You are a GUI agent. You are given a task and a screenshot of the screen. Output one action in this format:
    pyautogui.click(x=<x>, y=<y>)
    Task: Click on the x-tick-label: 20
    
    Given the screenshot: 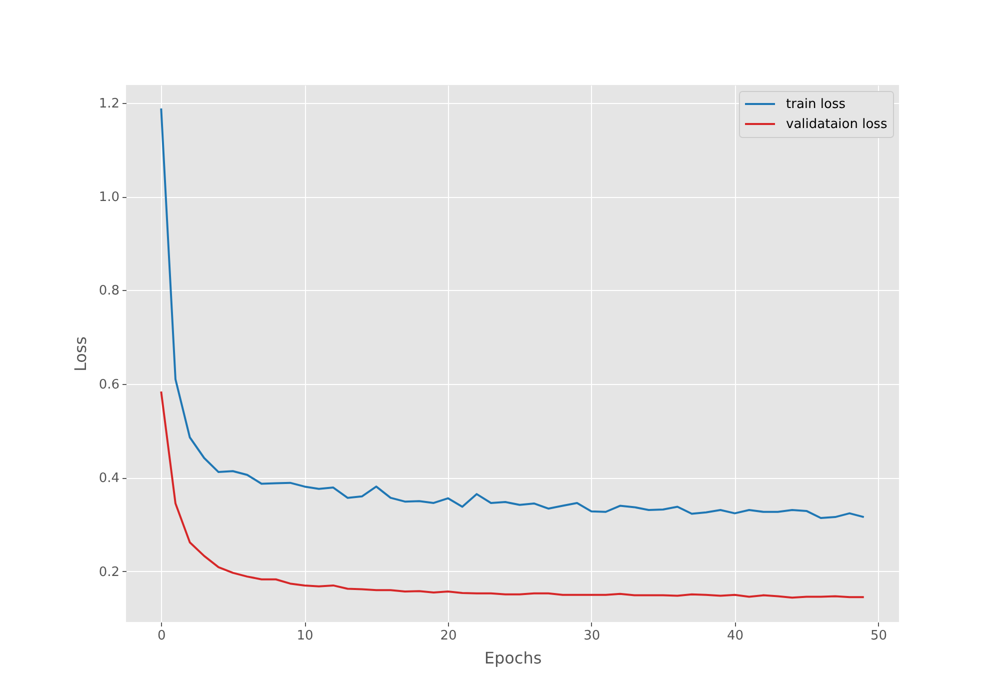 What is the action you would take?
    pyautogui.click(x=448, y=636)
    